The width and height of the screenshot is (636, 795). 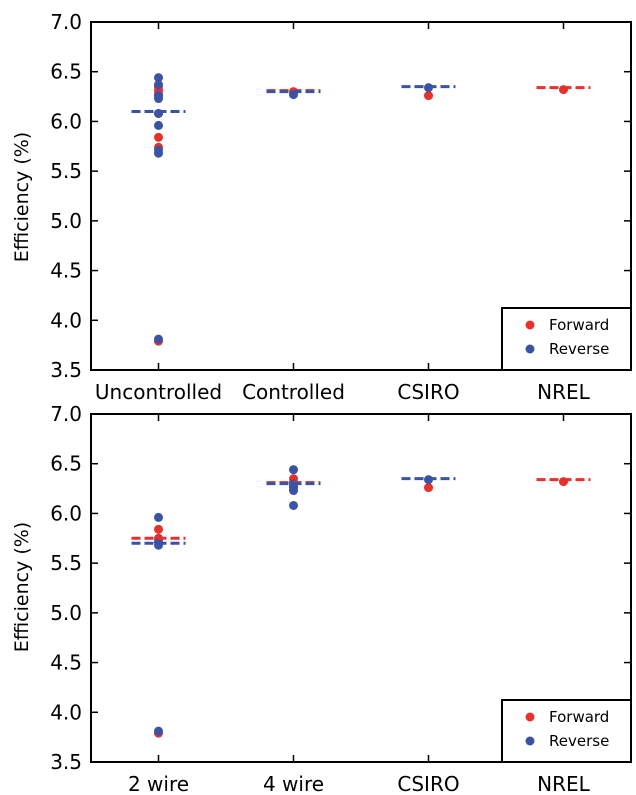 What do you see at coordinates (158, 783) in the screenshot?
I see `x-tick-label: 2 wire` at bounding box center [158, 783].